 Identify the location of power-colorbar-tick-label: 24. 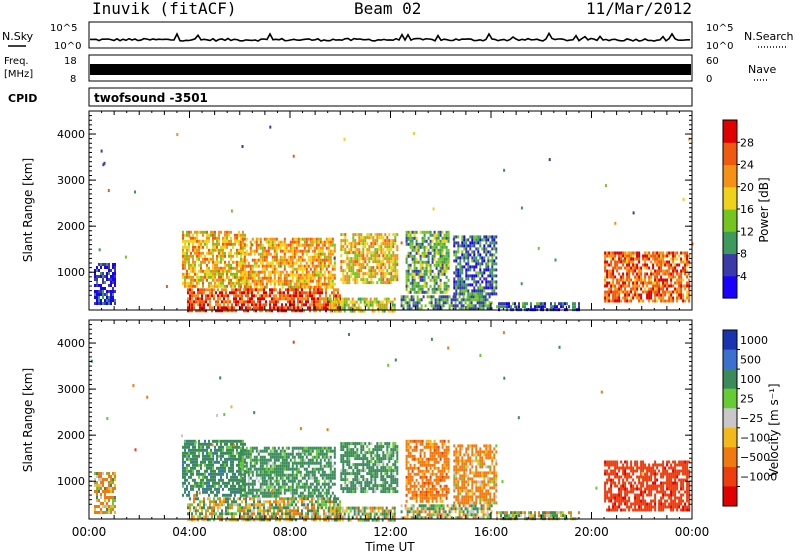
(747, 165).